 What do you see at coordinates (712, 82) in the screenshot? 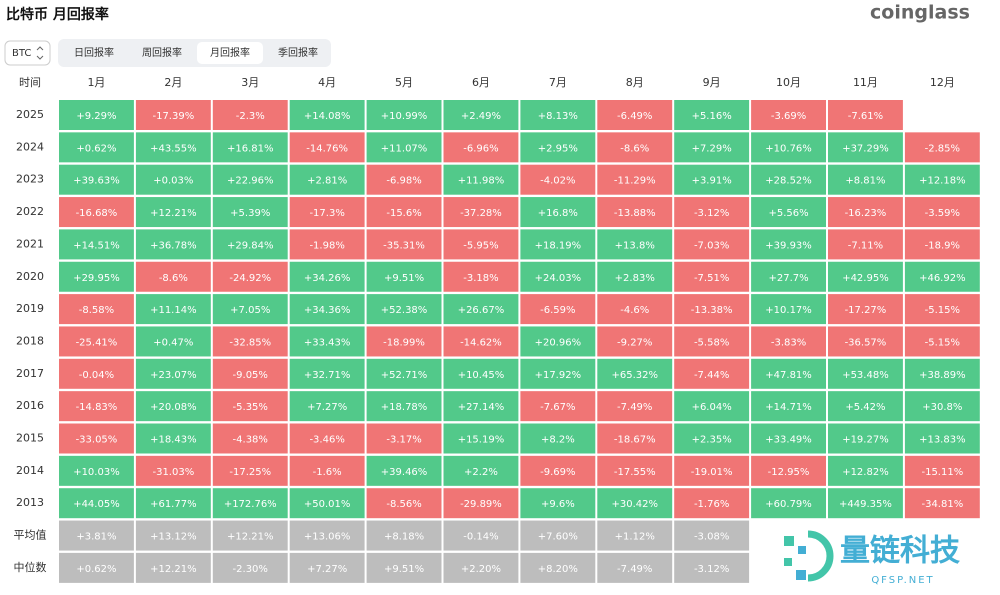
I see `column-header: 9月` at bounding box center [712, 82].